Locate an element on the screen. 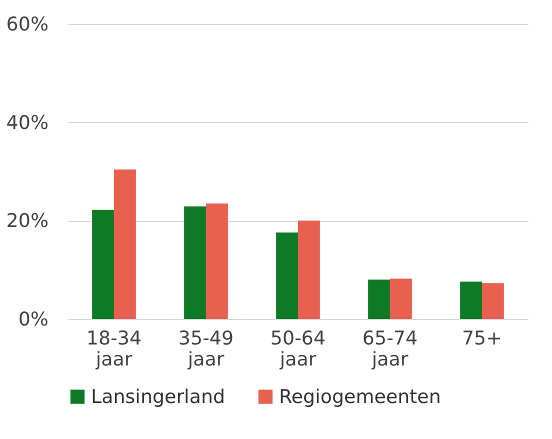 This screenshot has width=552, height=439. x-tick-label: 35-49 jaar is located at coordinates (206, 349).